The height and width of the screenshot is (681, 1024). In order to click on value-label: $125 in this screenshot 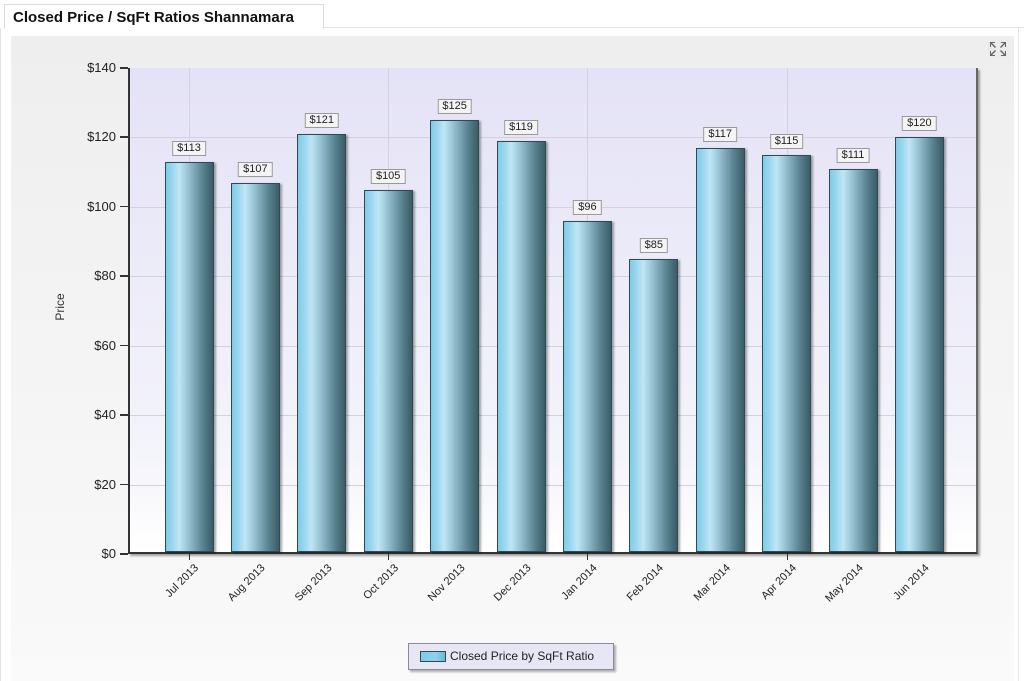, I will do `click(454, 107)`.